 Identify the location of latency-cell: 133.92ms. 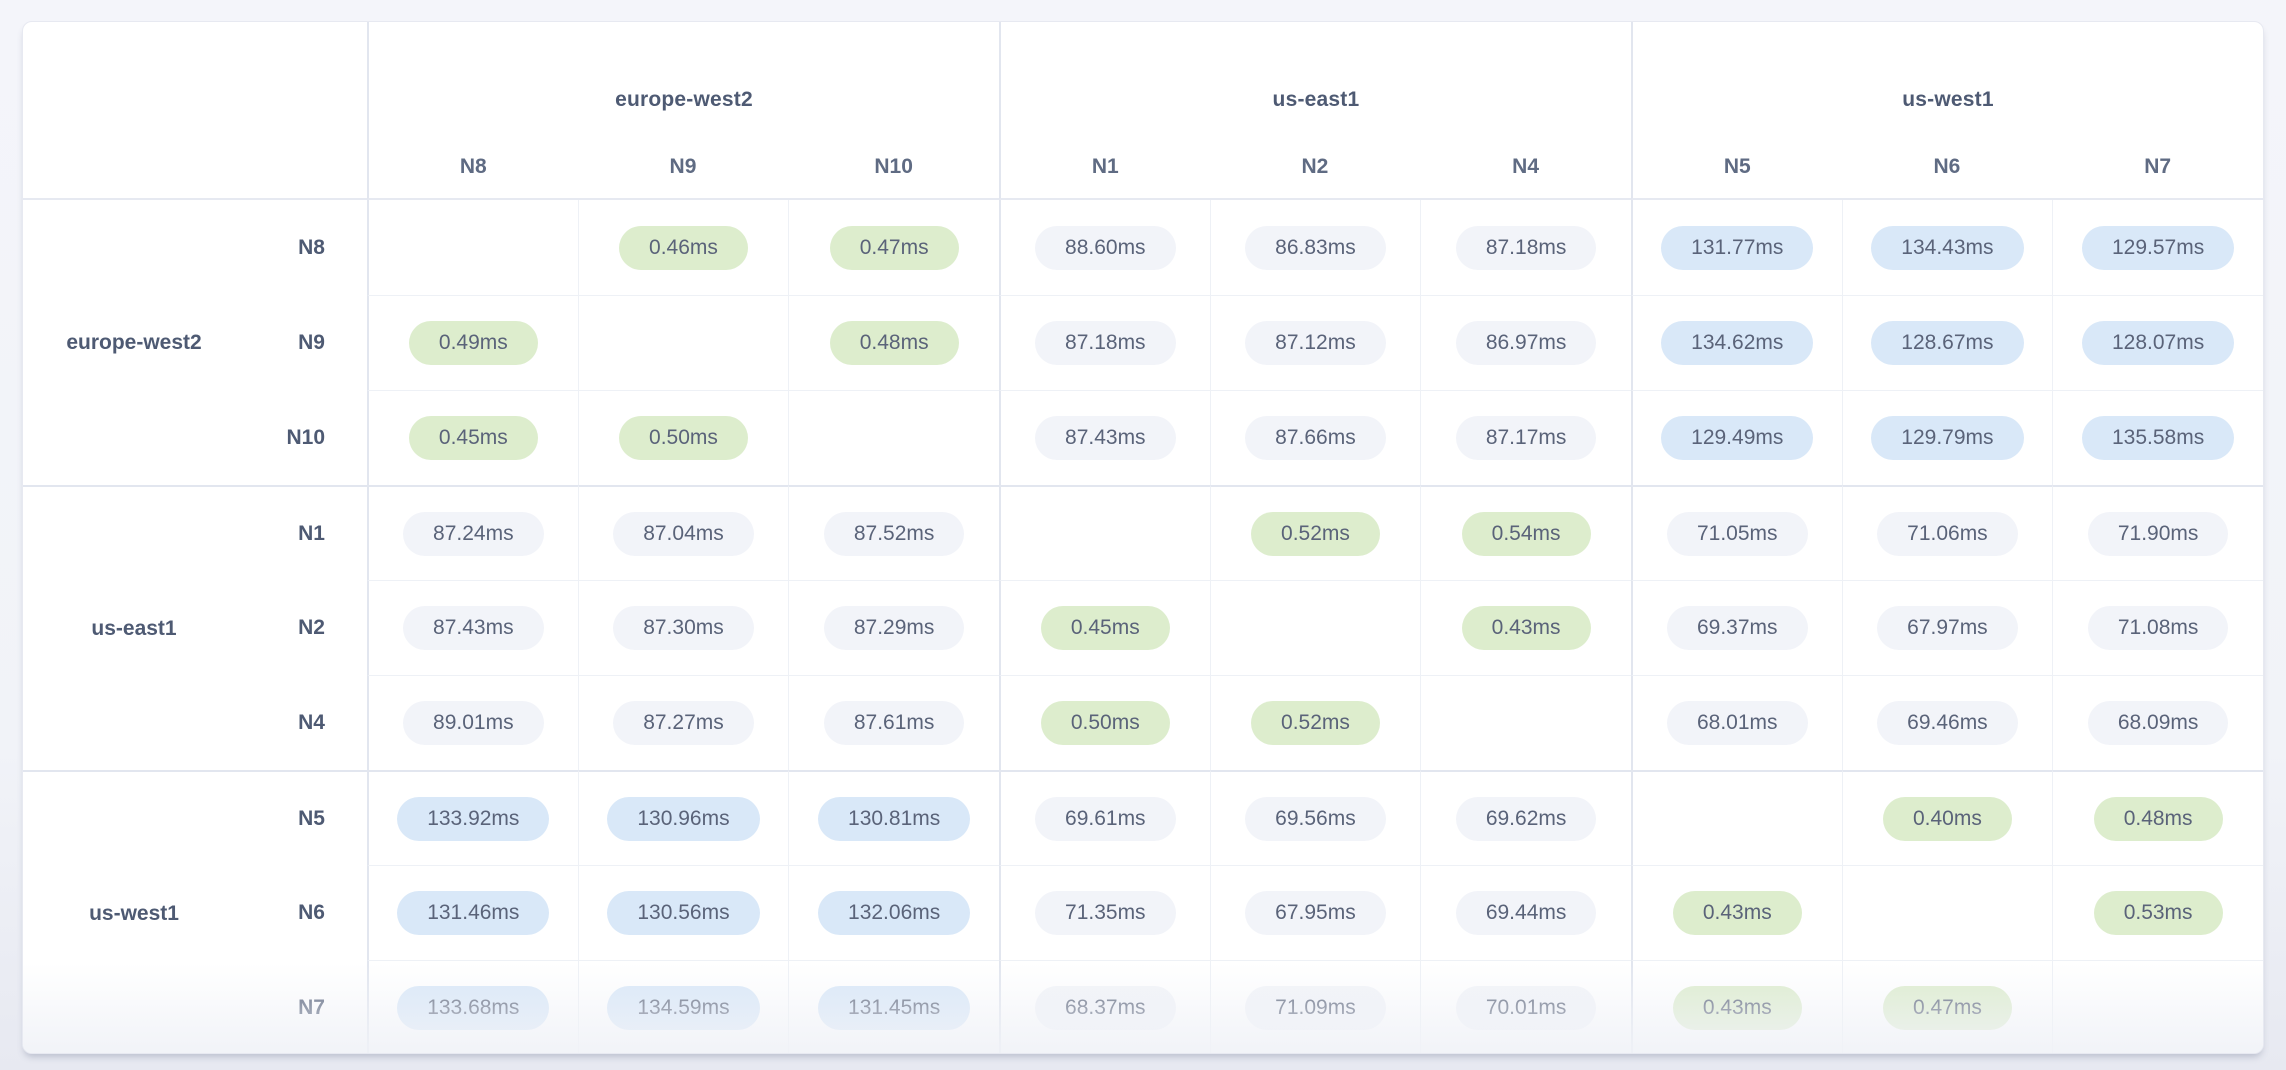
(472, 817).